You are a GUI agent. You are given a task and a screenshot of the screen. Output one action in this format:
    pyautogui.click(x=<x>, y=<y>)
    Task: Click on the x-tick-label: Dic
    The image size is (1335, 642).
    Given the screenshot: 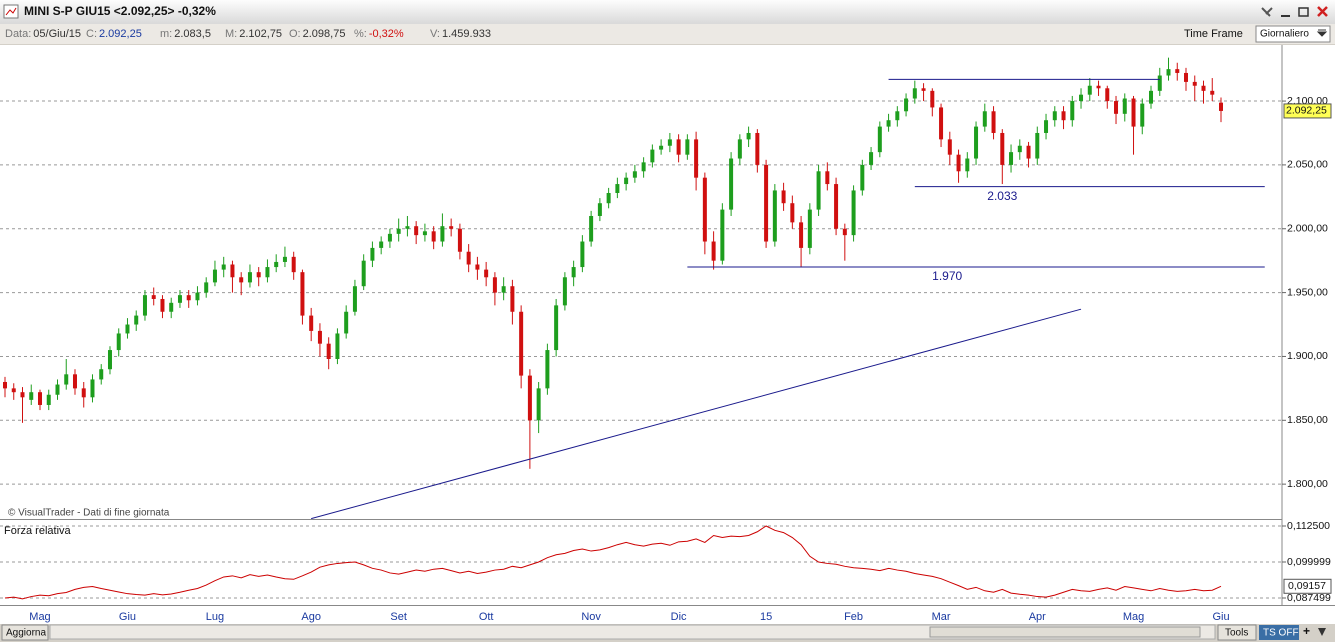 What is the action you would take?
    pyautogui.click(x=679, y=617)
    